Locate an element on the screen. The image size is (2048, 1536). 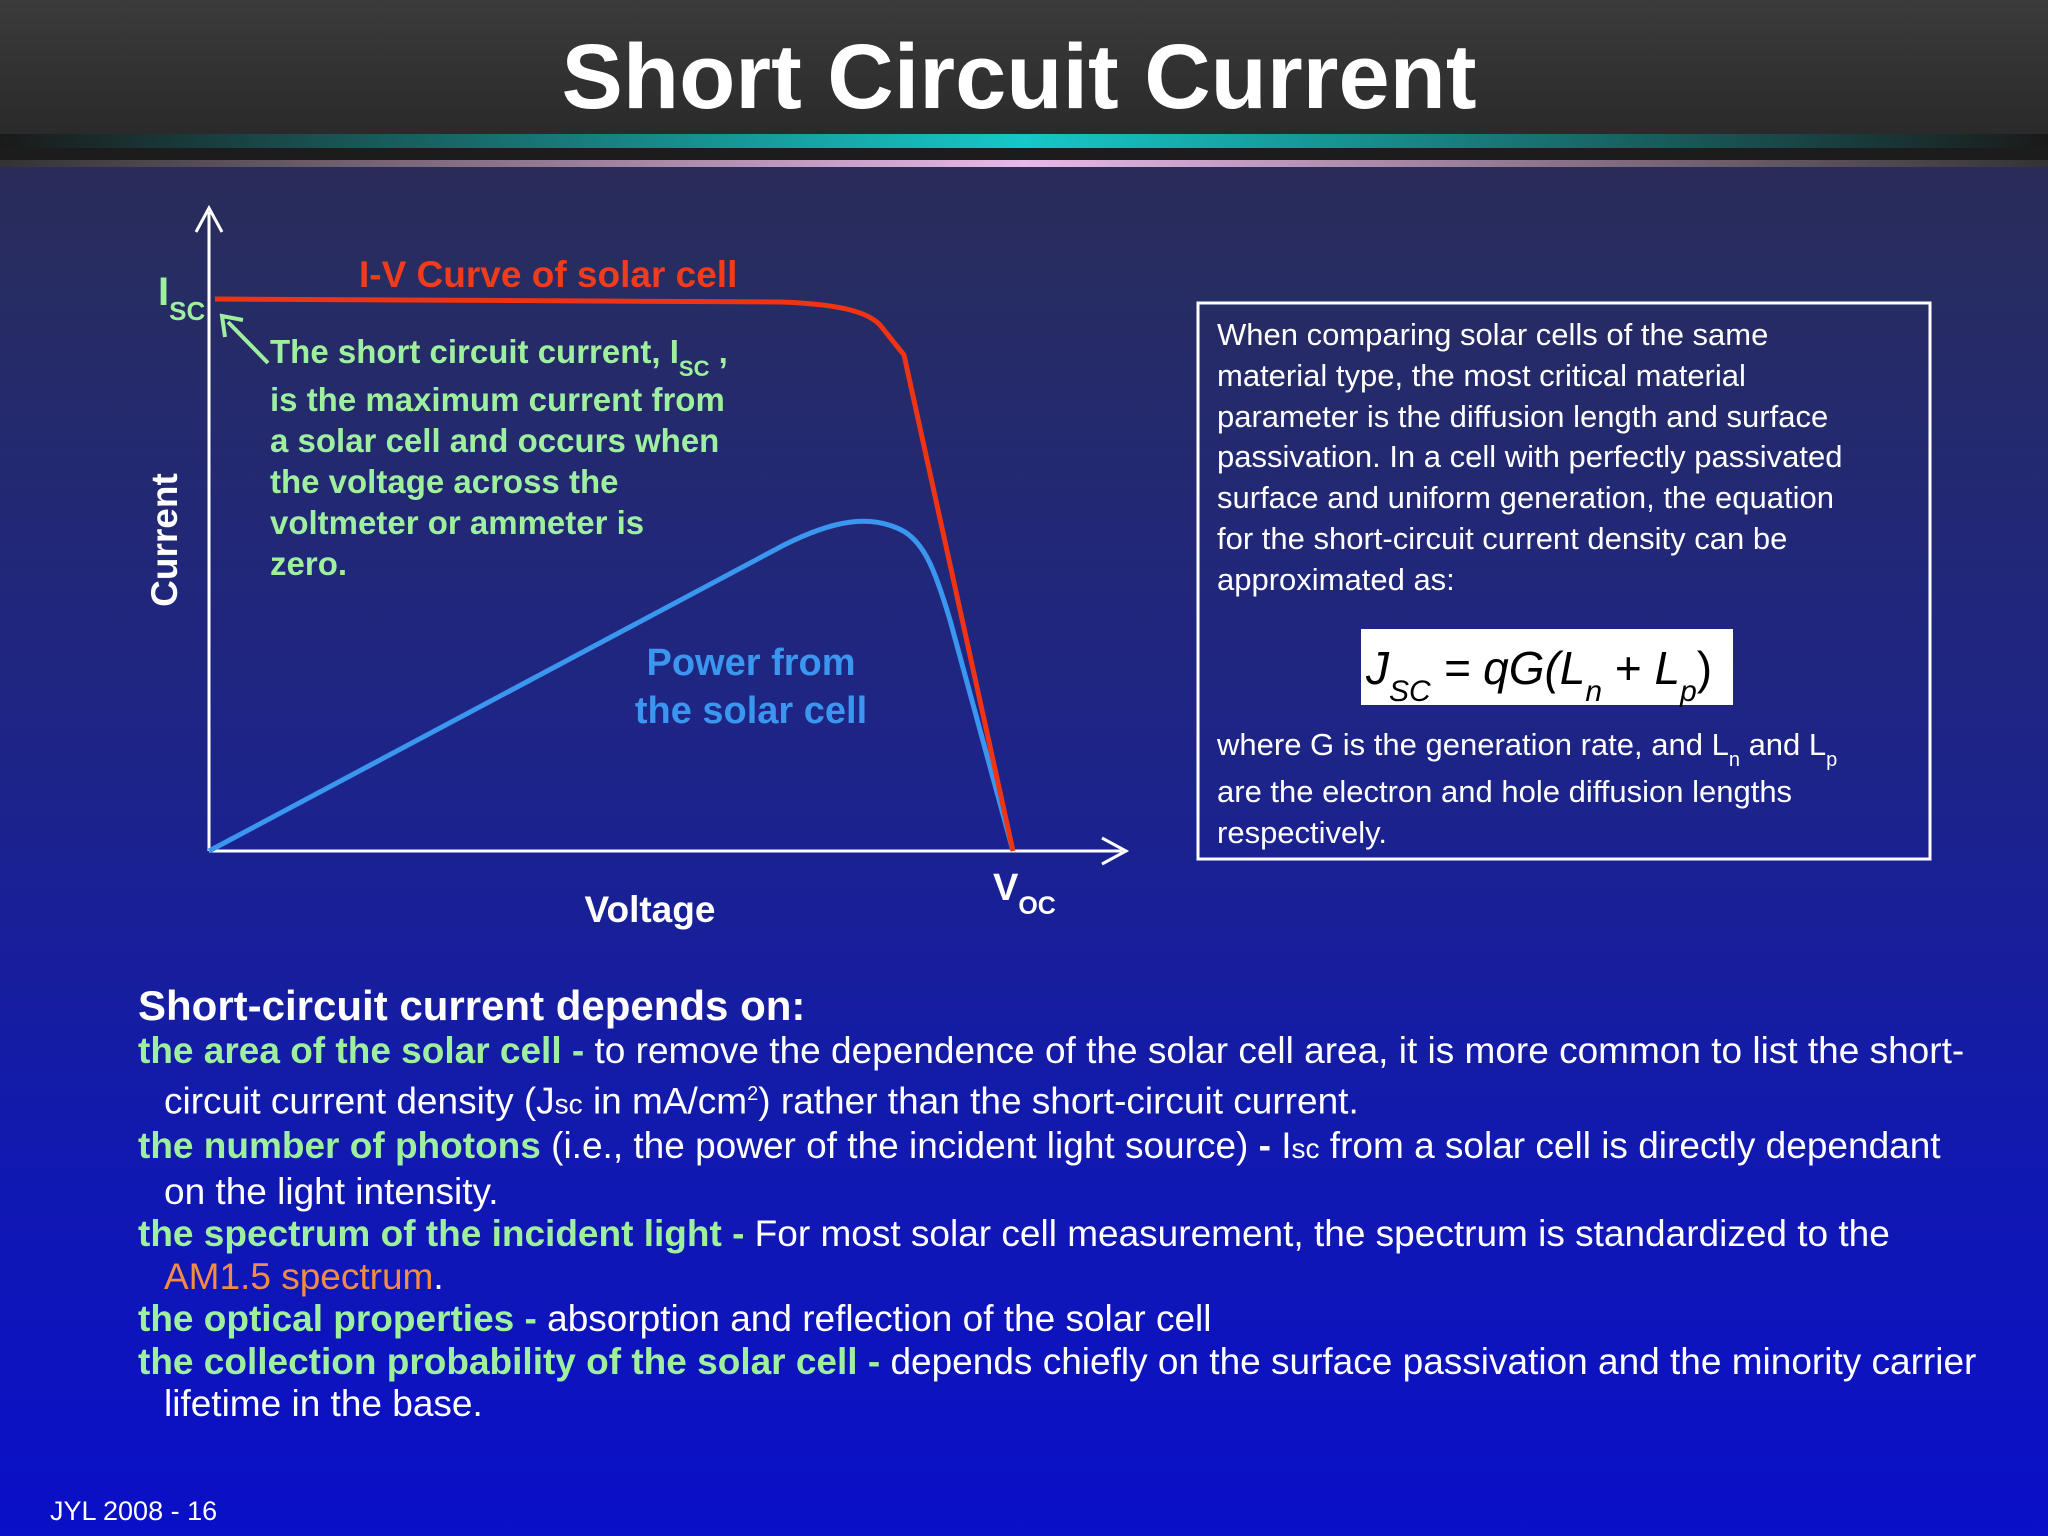
header-band is located at coordinates (1024, 67).